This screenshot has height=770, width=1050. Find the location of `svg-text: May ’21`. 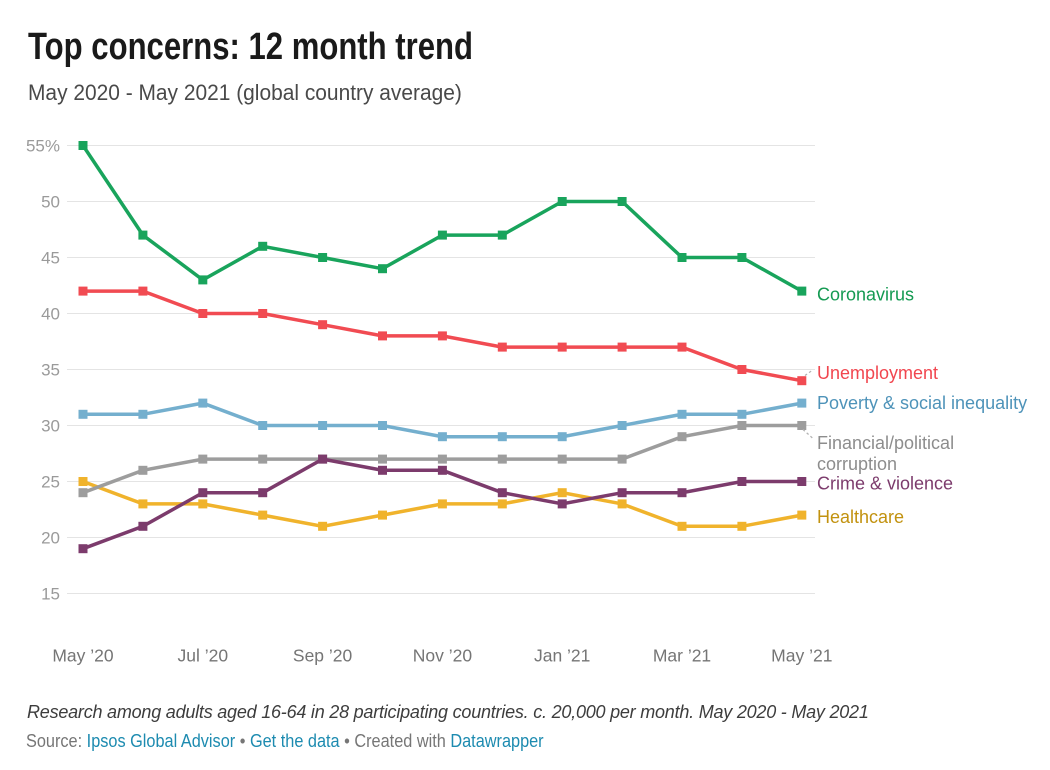

svg-text: May ’21 is located at coordinates (801, 656).